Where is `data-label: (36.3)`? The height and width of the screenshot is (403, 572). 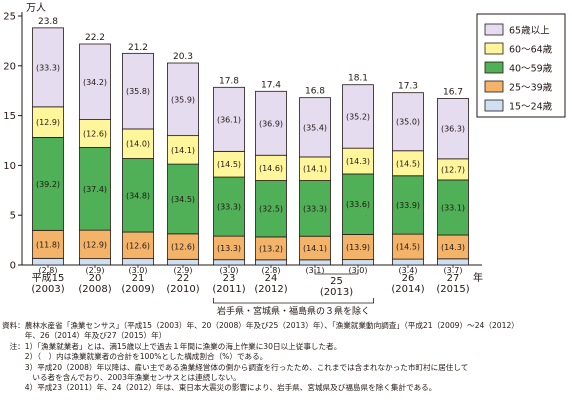
data-label: (36.3) is located at coordinates (453, 129).